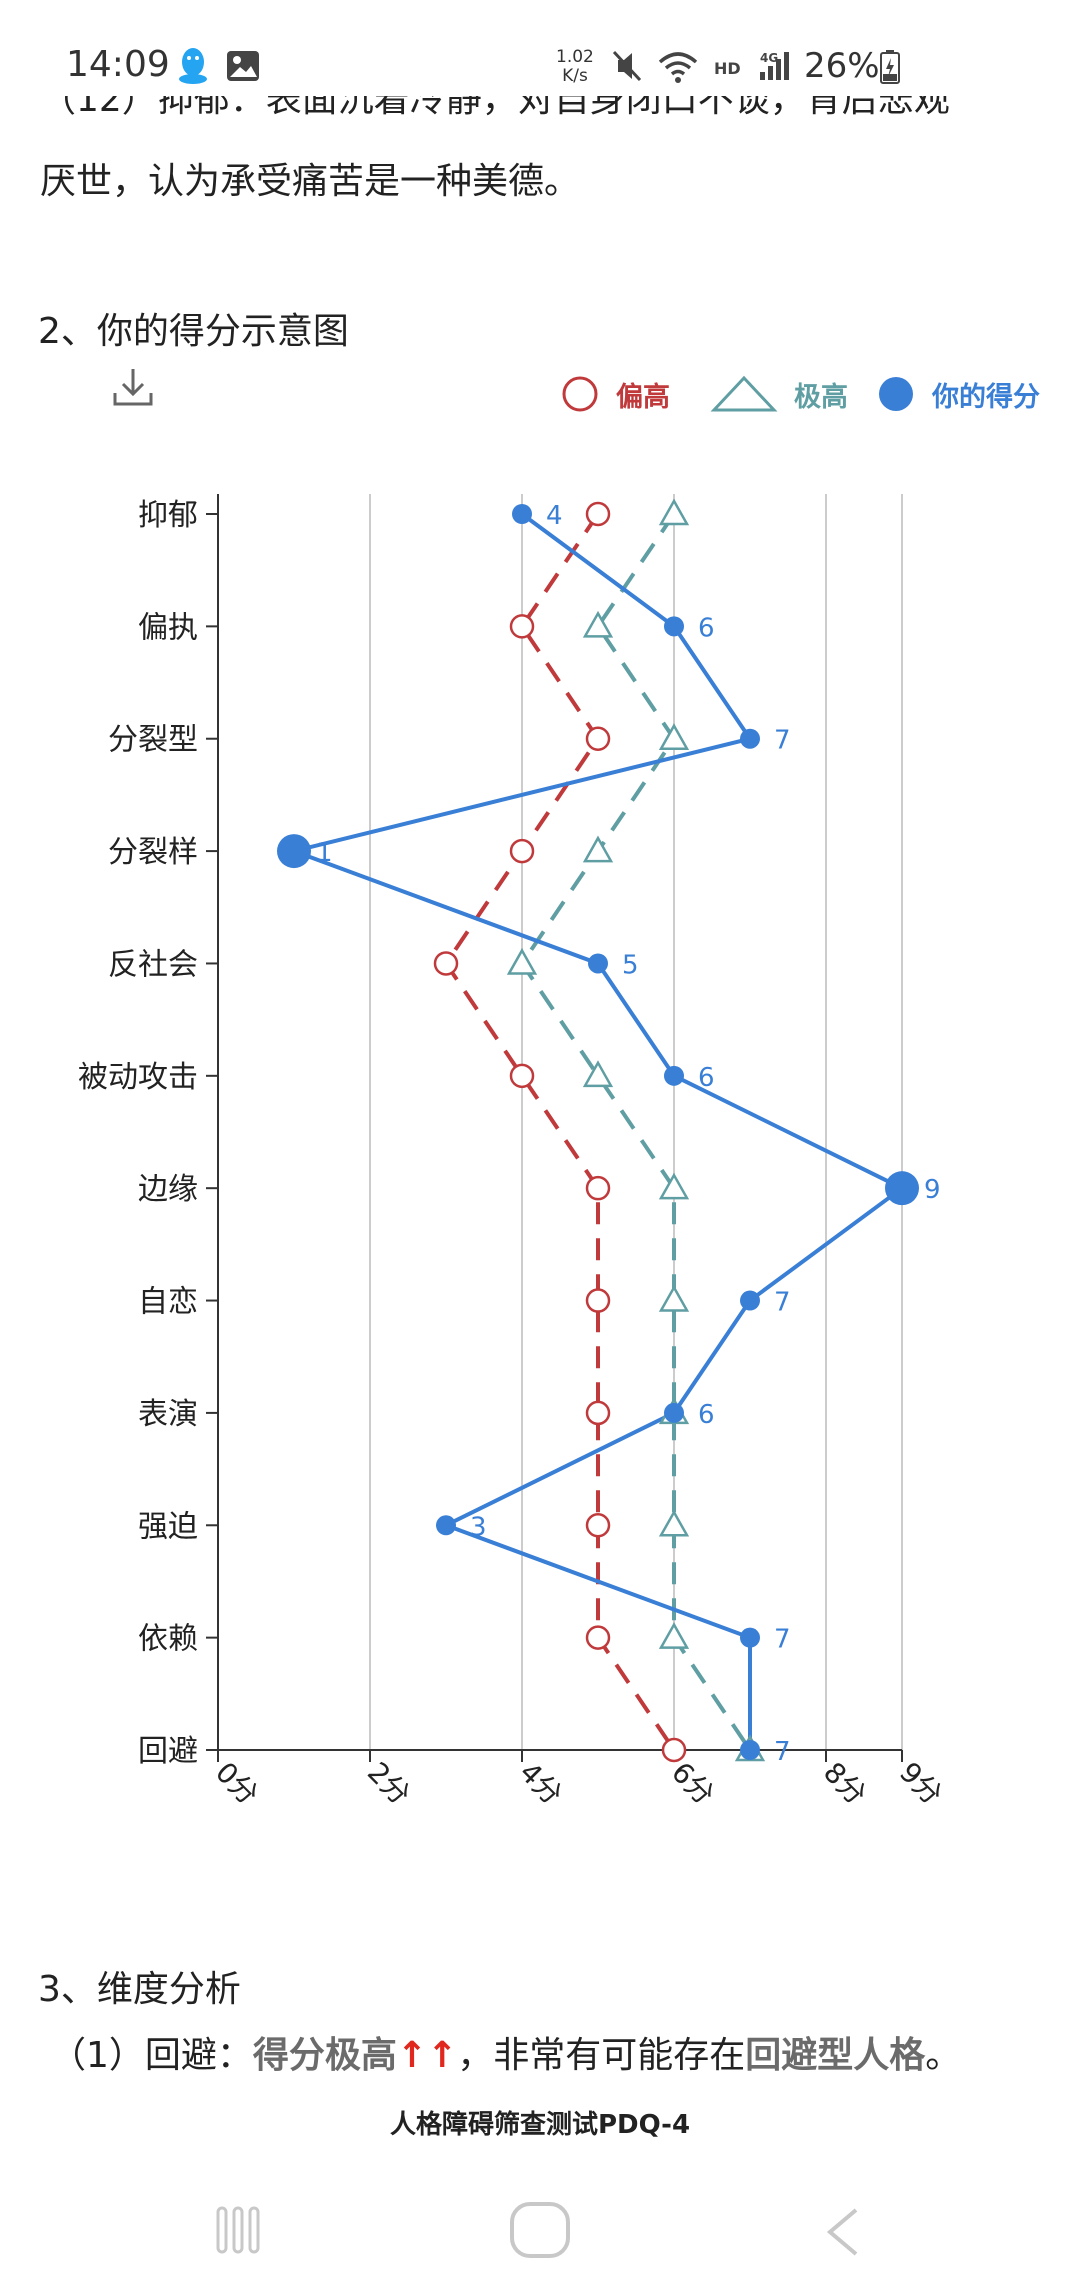 The height and width of the screenshot is (2280, 1080). What do you see at coordinates (744, 393) in the screenshot?
I see `legend-triangle-hollow-icon` at bounding box center [744, 393].